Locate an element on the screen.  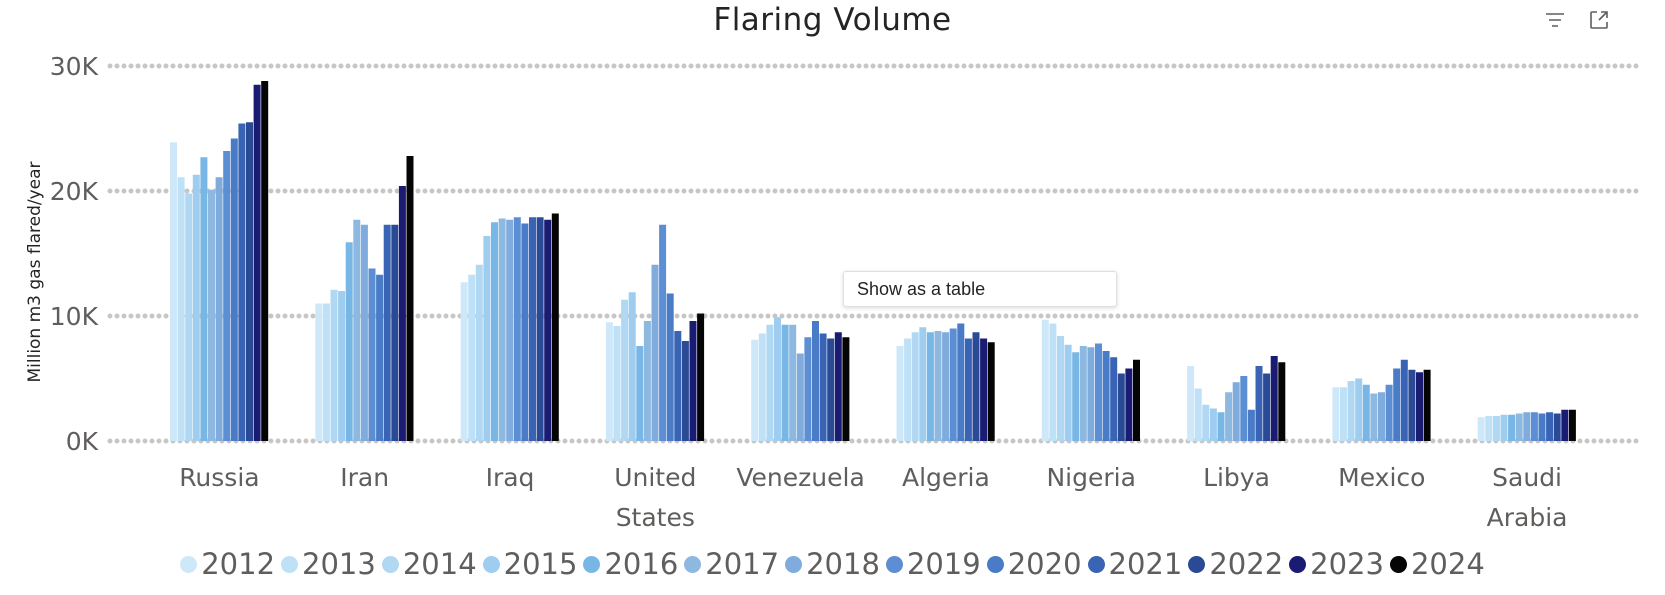
legend-item-2023: 2023 is located at coordinates (1336, 564).